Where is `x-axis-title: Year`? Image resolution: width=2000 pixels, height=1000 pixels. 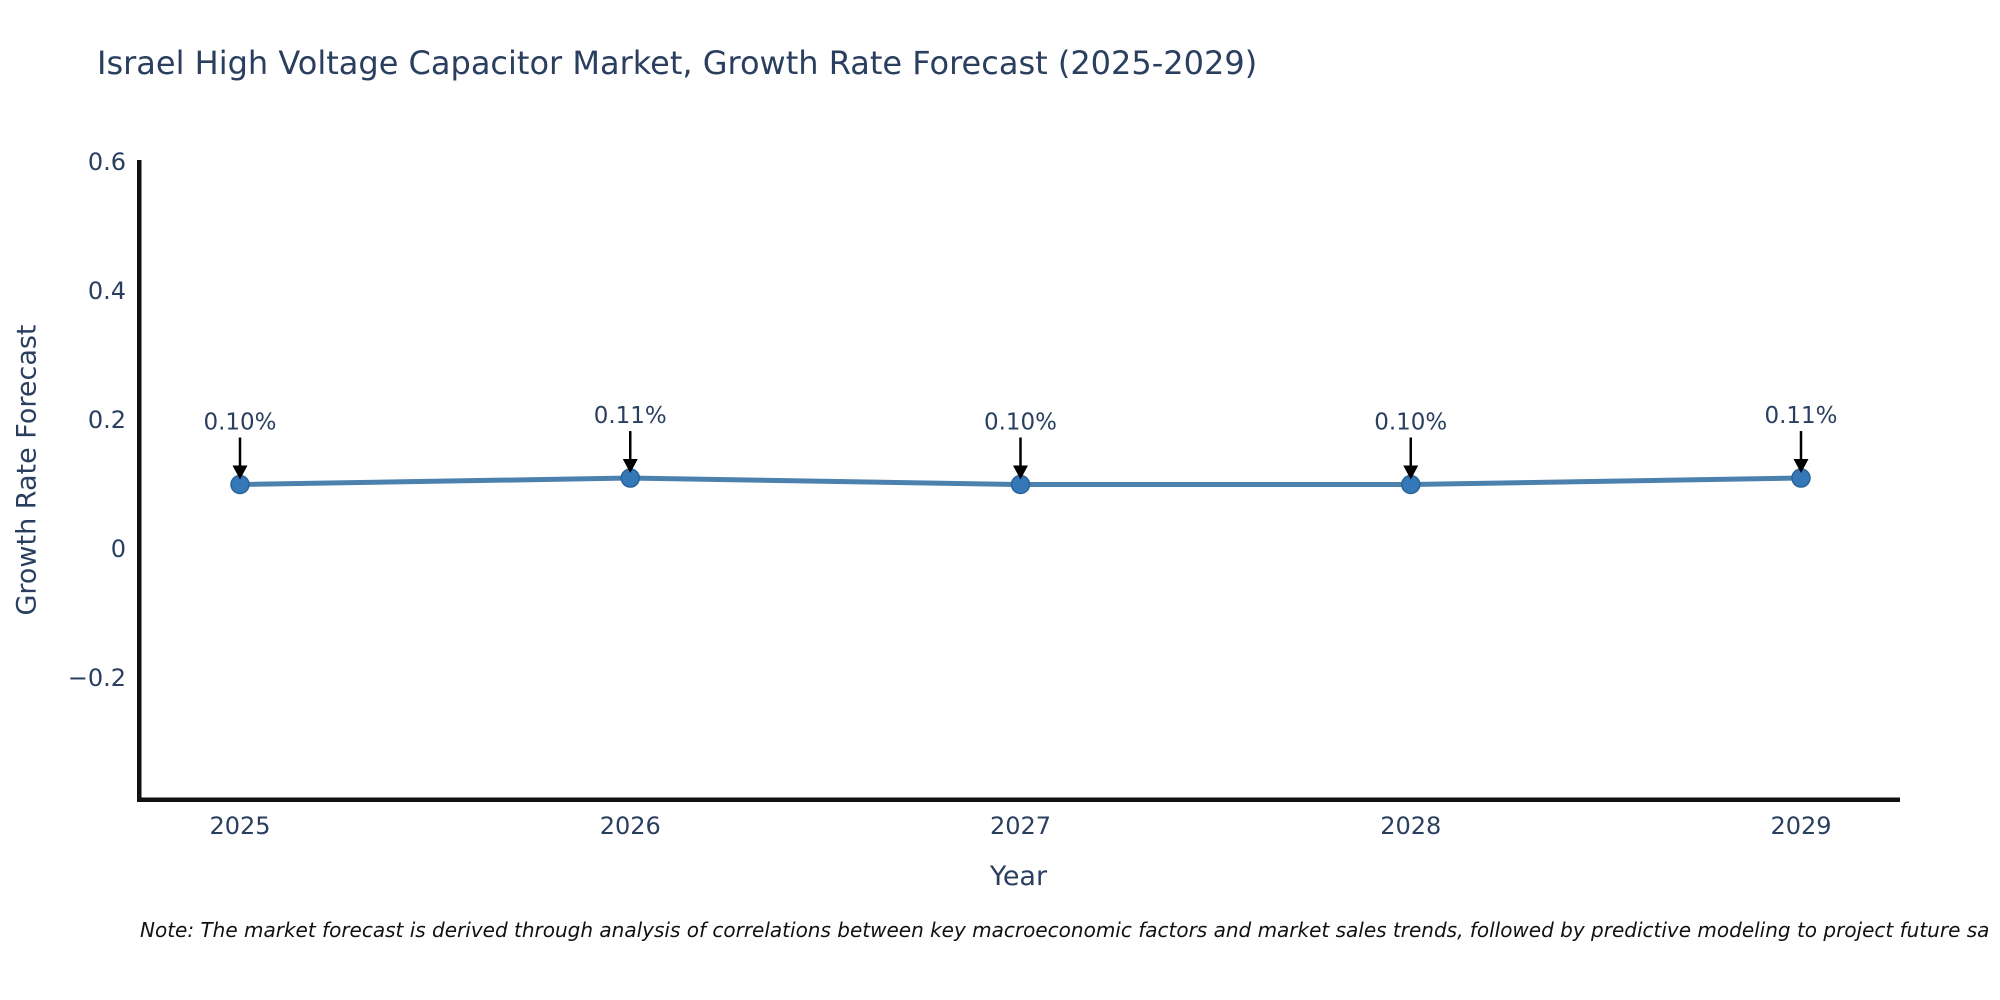
x-axis-title: Year is located at coordinates (1018, 876).